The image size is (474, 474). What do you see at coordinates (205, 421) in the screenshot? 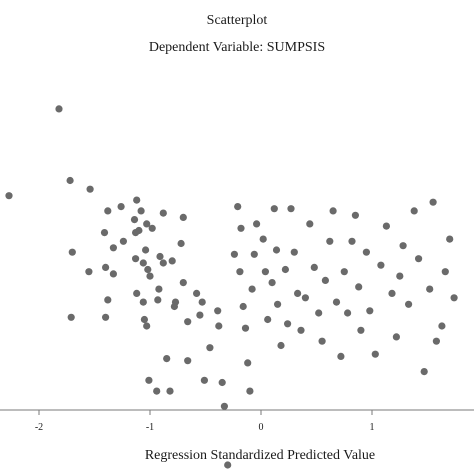
I see `x-axis-ticks: -2 -1 0 1` at bounding box center [205, 421].